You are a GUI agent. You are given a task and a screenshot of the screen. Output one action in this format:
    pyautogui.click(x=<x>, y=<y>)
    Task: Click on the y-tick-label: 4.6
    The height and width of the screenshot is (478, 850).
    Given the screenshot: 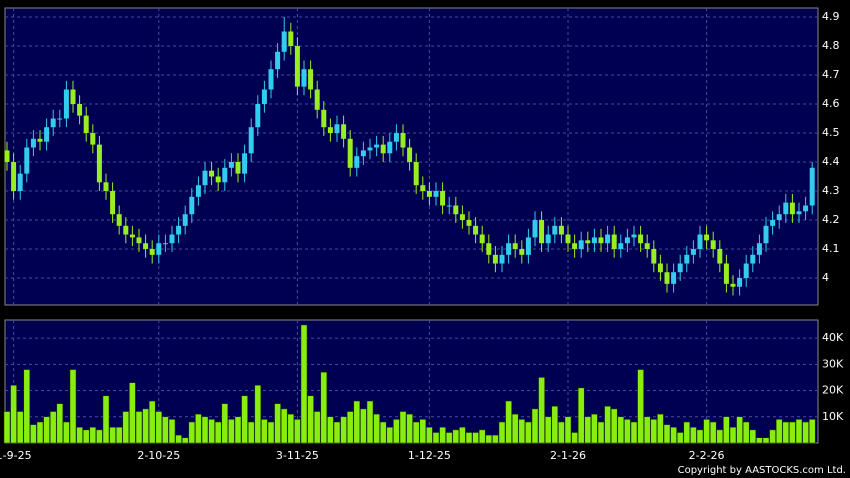 What is the action you would take?
    pyautogui.click(x=831, y=103)
    